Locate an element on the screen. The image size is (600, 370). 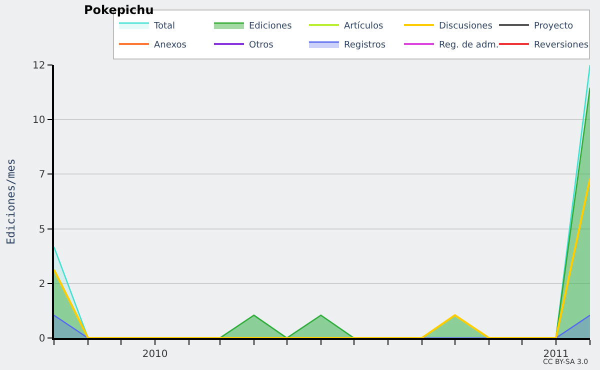
legend-label: Discusiones is located at coordinates (466, 27).